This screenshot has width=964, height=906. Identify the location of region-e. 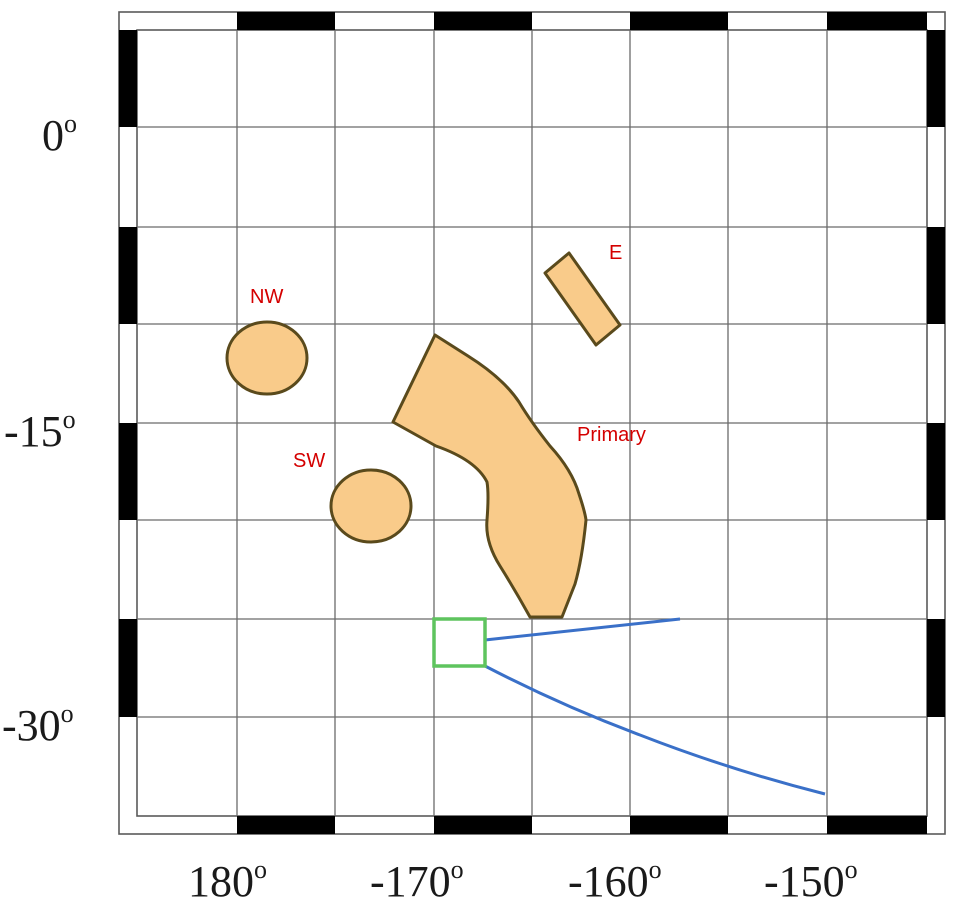
(582, 299).